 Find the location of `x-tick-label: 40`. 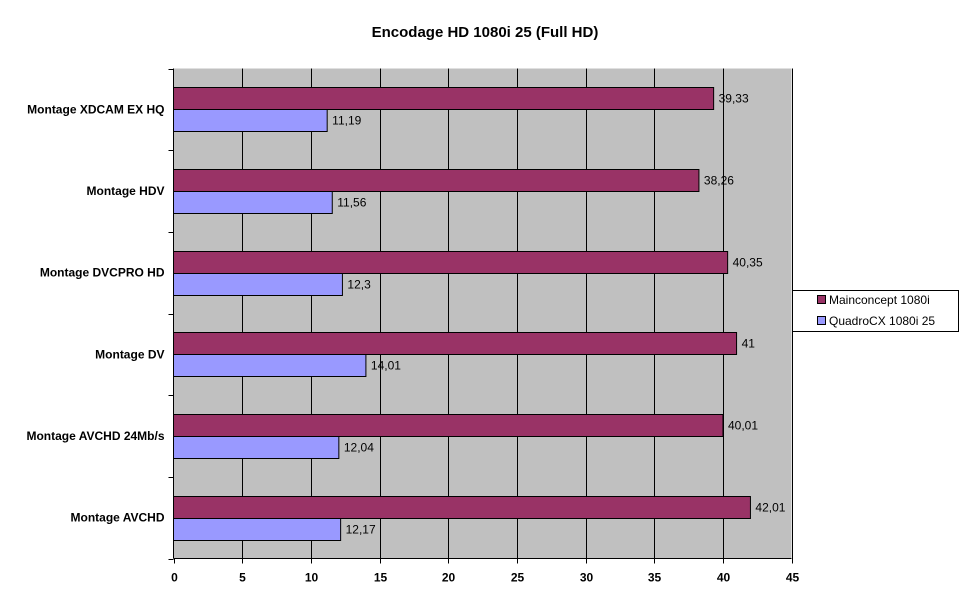

x-tick-label: 40 is located at coordinates (724, 578).